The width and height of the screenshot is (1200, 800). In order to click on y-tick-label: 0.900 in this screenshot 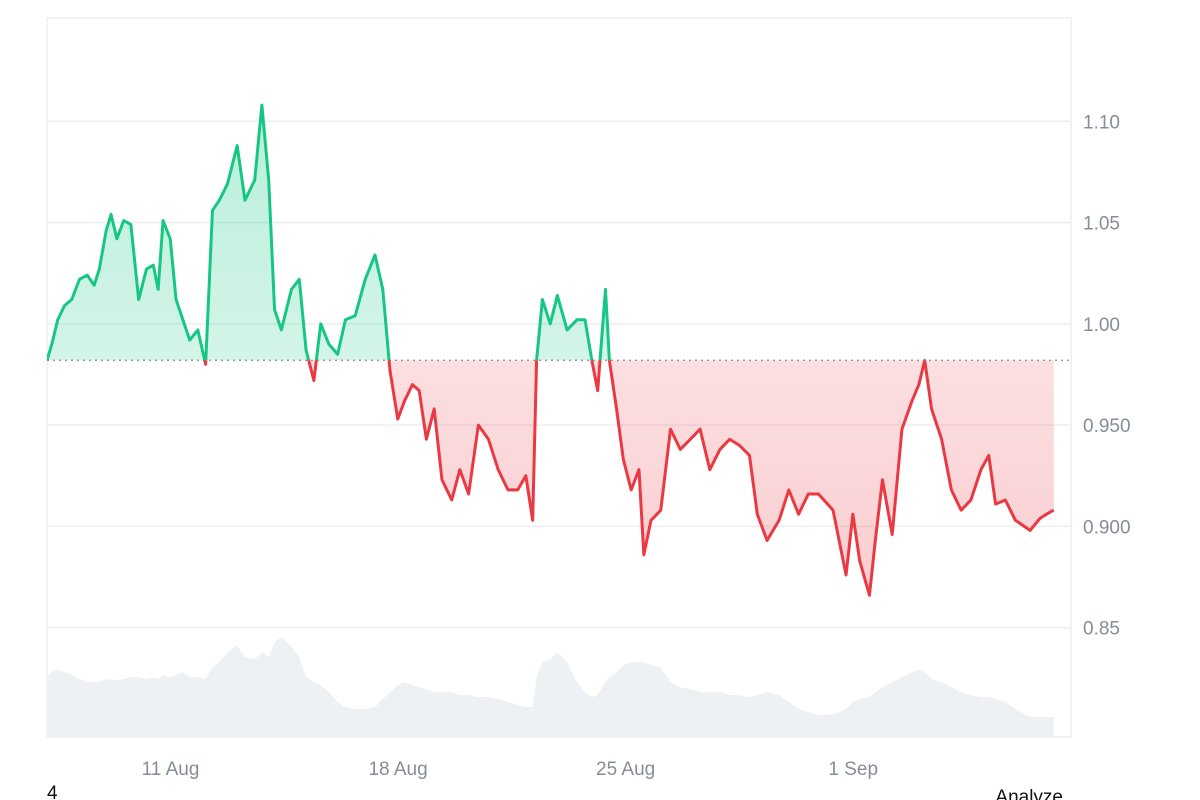, I will do `click(1107, 527)`.